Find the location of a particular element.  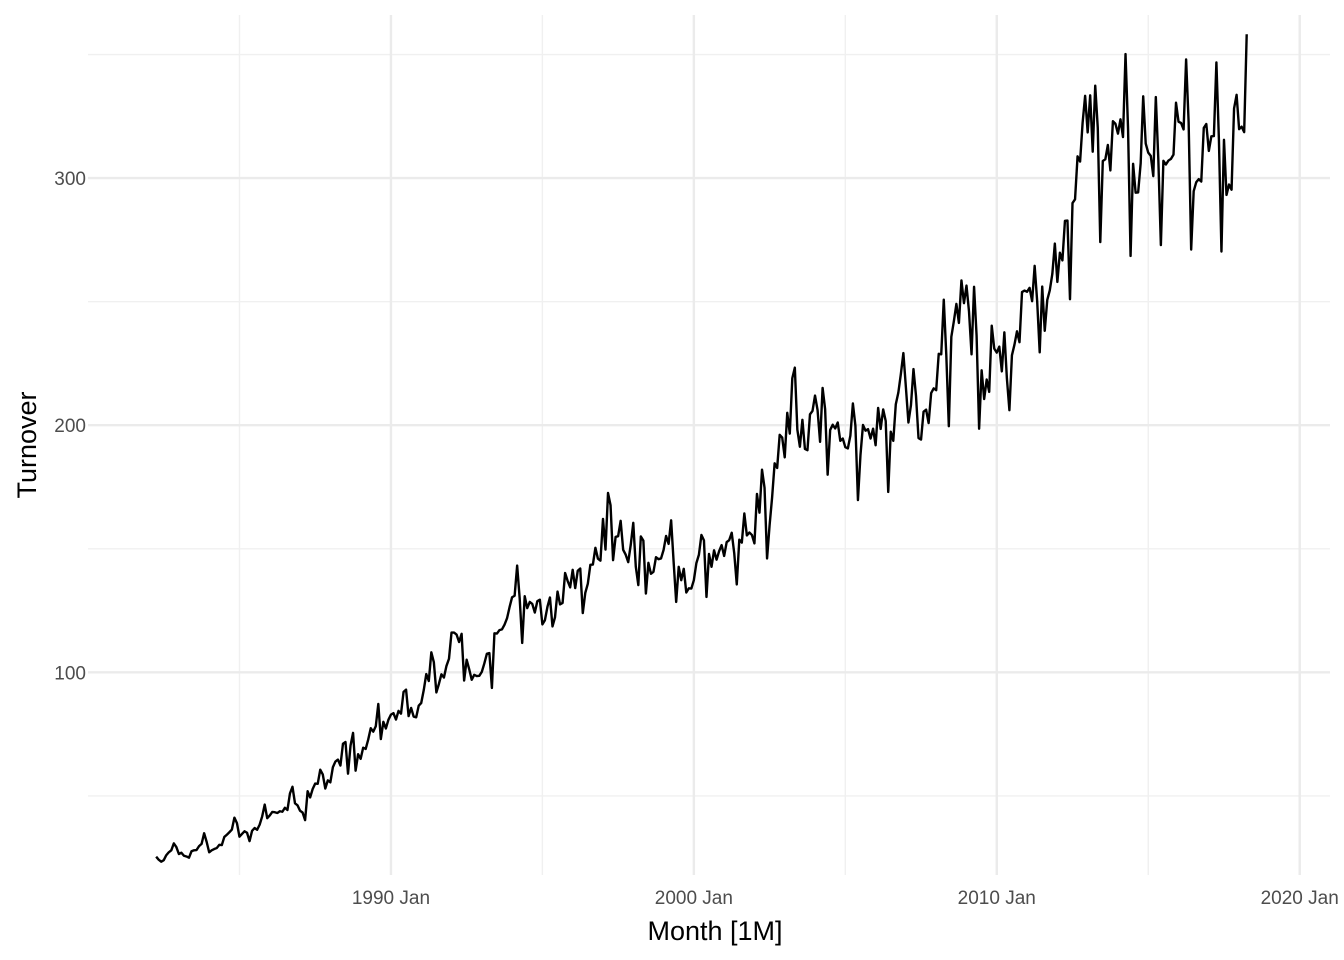

y-axis-title: Turnover is located at coordinates (27, 444).